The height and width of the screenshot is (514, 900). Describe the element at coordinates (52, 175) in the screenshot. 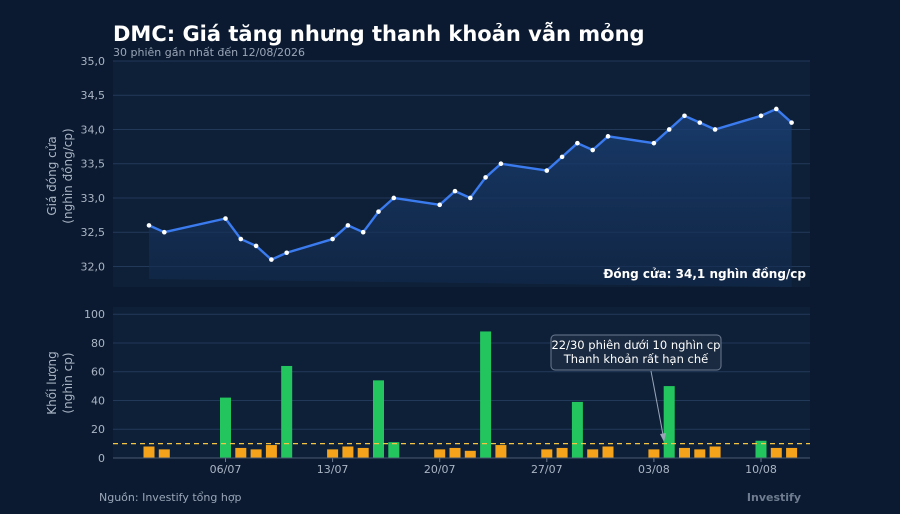

I see `price-ylabel-line-1: Giá đóng cửa` at that location.